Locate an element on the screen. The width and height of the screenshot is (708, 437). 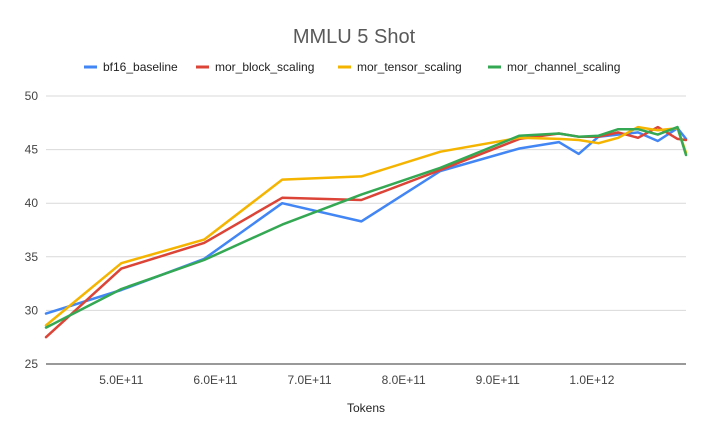
legend-label: mor_tensor_scaling is located at coordinates (409, 67).